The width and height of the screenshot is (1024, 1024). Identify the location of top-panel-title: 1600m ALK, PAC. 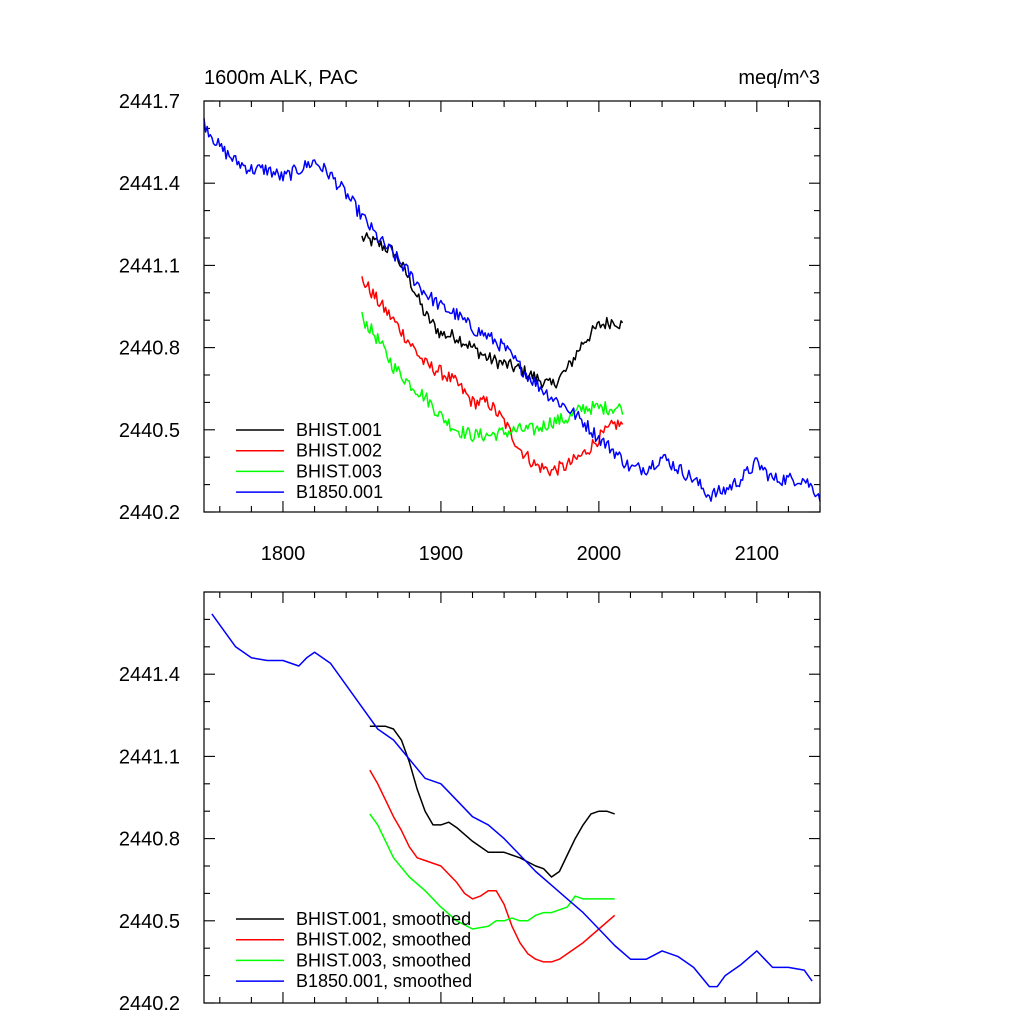
(281, 78).